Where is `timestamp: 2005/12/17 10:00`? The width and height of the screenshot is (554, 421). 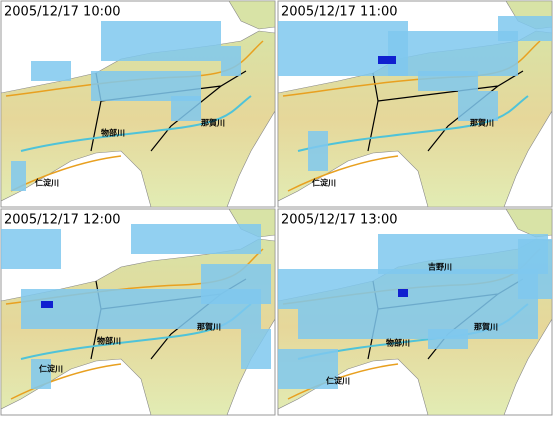 timestamp: 2005/12/17 10:00 is located at coordinates (62, 12).